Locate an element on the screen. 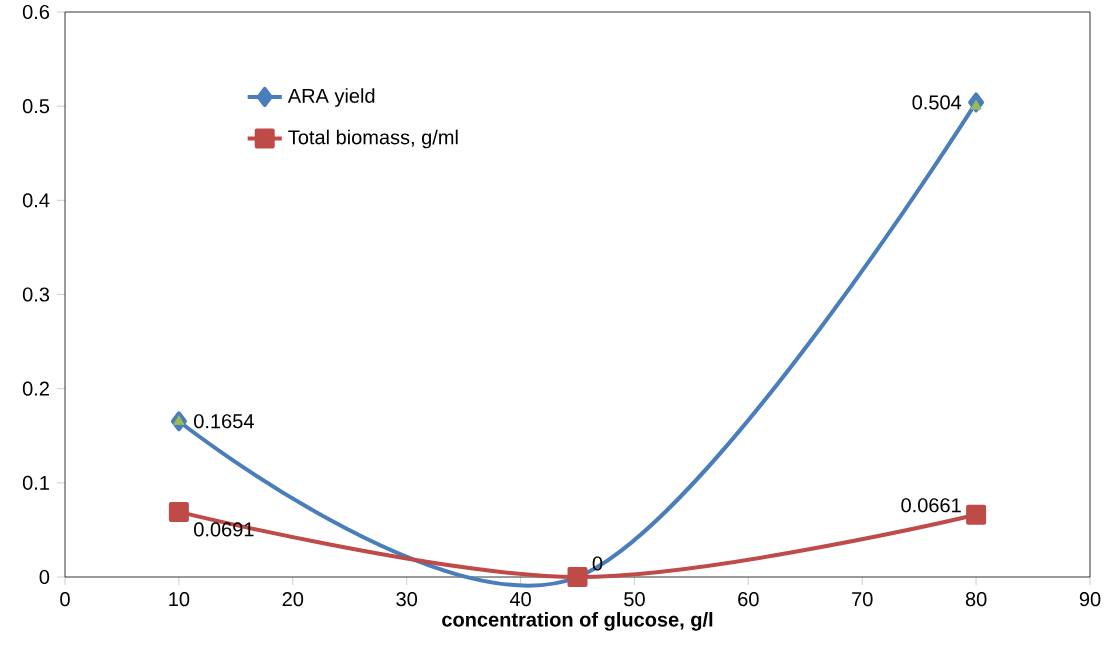  data-label: 0.0691 is located at coordinates (224, 529).